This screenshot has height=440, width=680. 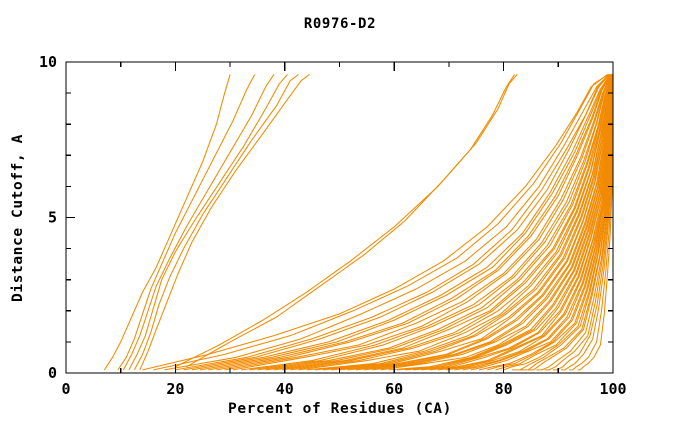 I want to click on x-tick-label: 100, so click(x=612, y=389).